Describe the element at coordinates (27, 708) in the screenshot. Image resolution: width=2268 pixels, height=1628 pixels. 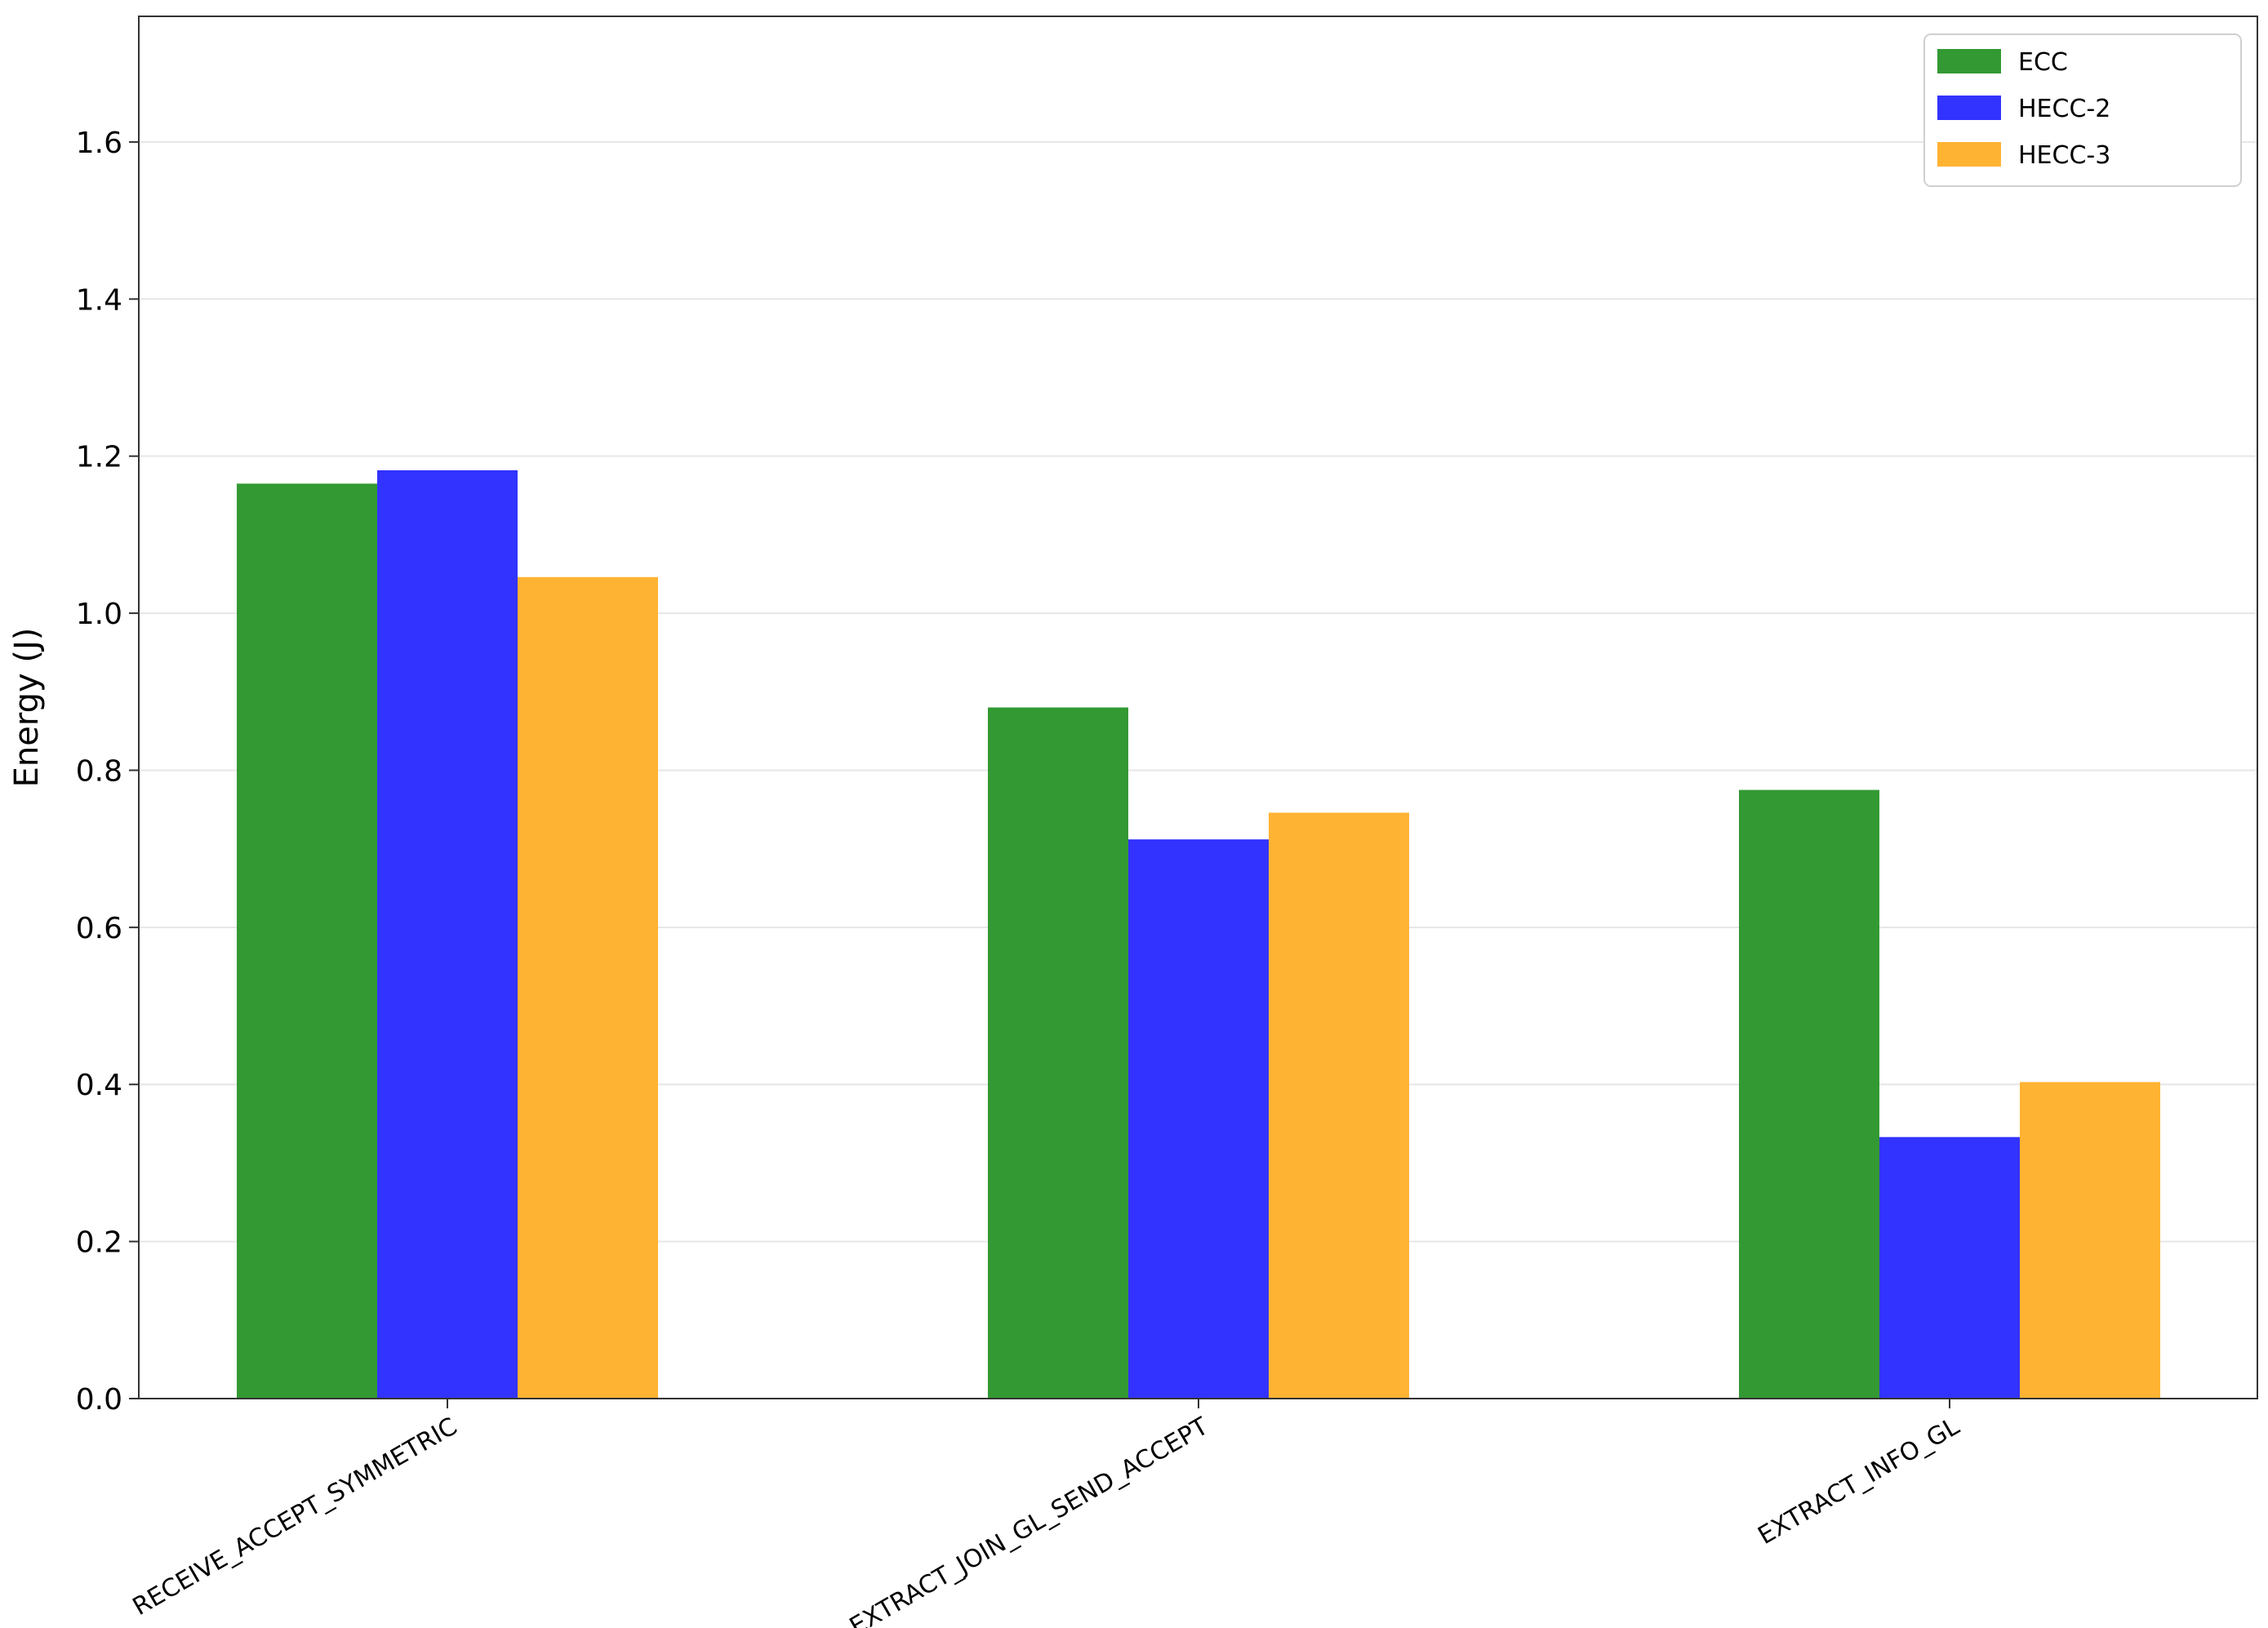
I see `y-axis-title: Energy (J)` at that location.